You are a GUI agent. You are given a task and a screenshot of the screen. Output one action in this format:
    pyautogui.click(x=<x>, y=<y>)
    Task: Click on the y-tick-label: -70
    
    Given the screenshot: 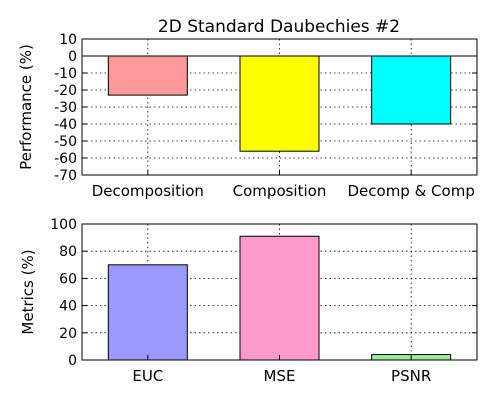 What is the action you would take?
    pyautogui.click(x=65, y=176)
    